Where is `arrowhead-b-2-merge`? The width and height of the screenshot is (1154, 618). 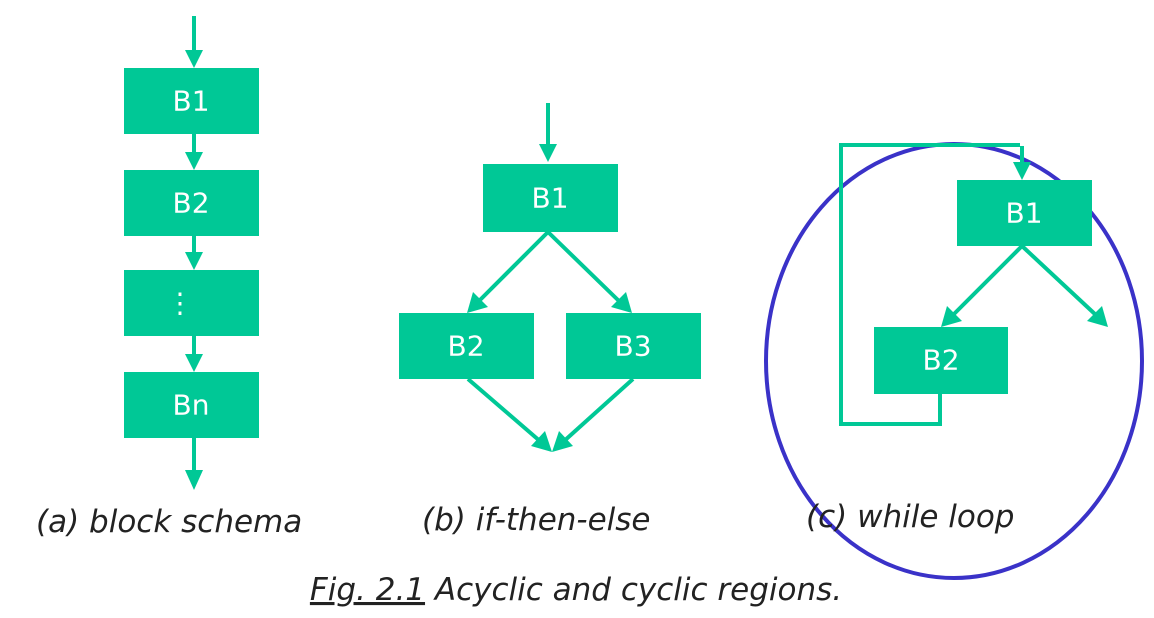
arrowhead-b-2-merge is located at coordinates (541, 441).